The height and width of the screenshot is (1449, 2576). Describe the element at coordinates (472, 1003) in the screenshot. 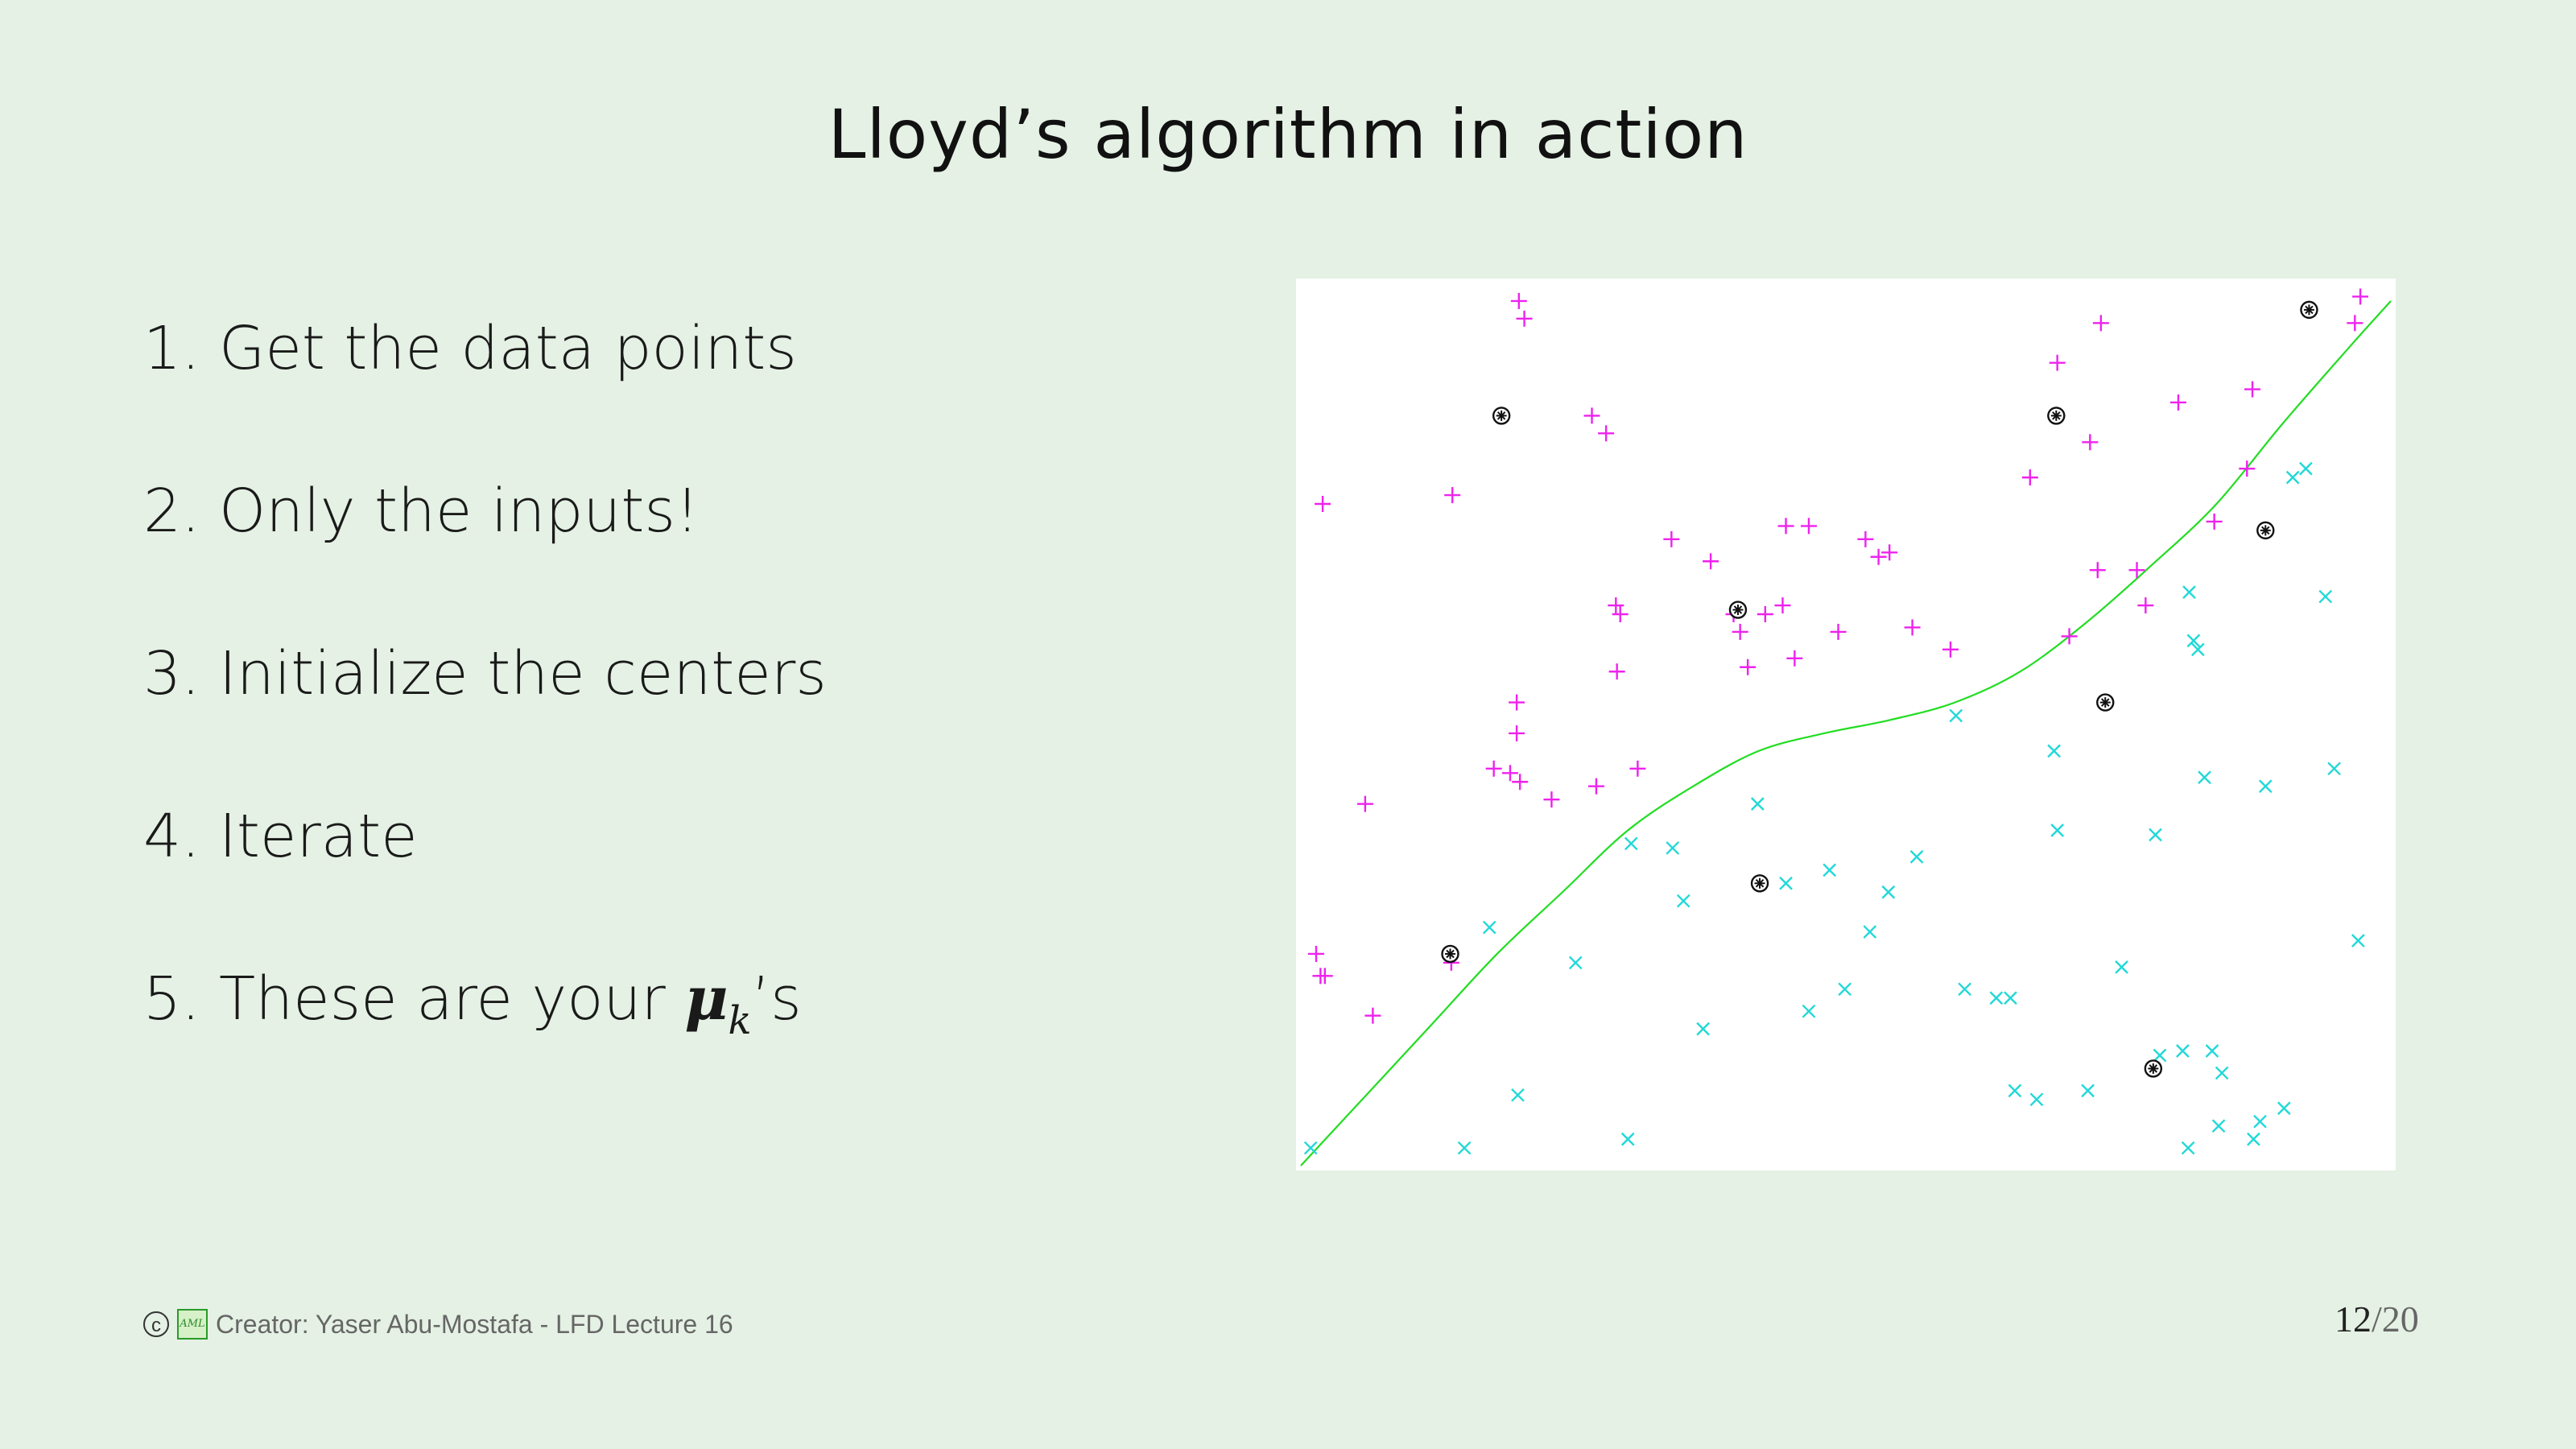

I see `step-5: 5. These are your μk’s` at that location.